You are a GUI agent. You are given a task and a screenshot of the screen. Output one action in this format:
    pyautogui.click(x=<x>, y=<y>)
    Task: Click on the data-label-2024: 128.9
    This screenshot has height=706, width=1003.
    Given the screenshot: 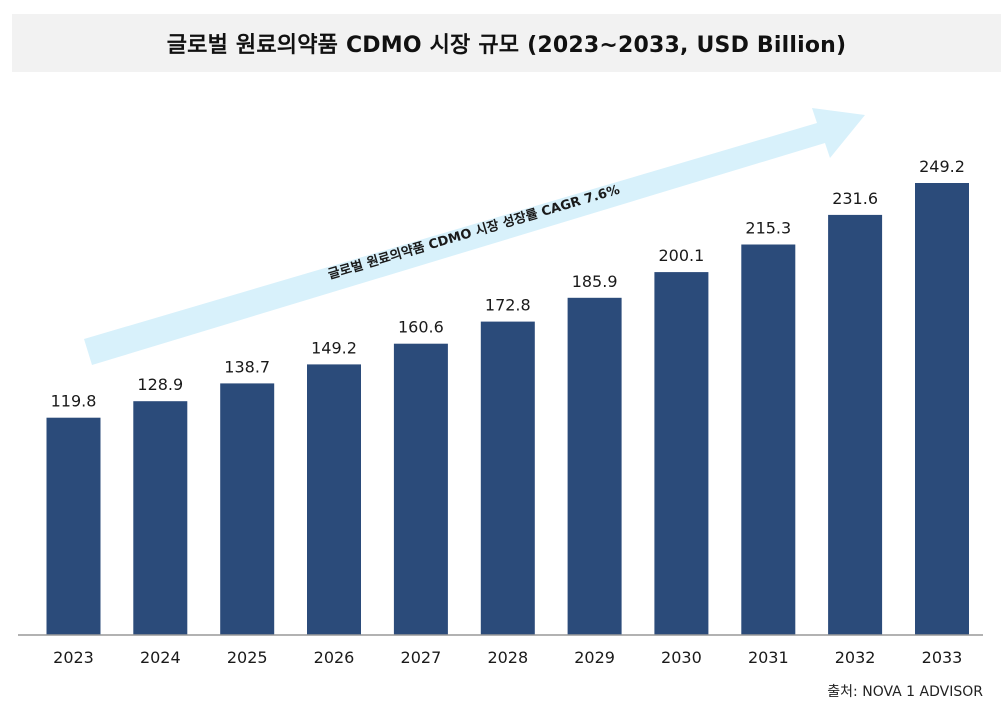 What is the action you would take?
    pyautogui.click(x=160, y=384)
    